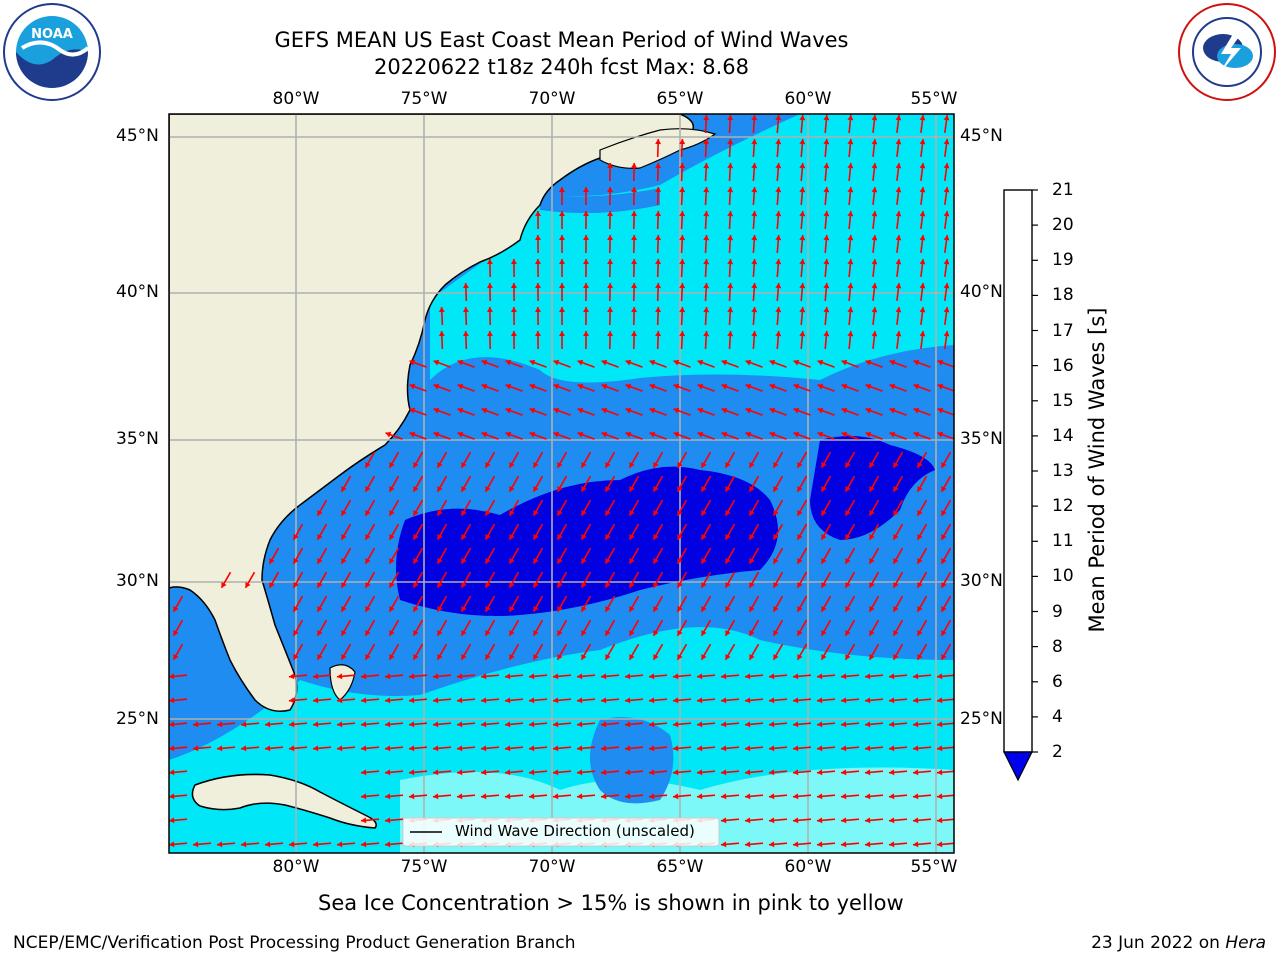 The width and height of the screenshot is (1280, 960). What do you see at coordinates (424, 867) in the screenshot?
I see `lon-label-bottom: 75°W` at bounding box center [424, 867].